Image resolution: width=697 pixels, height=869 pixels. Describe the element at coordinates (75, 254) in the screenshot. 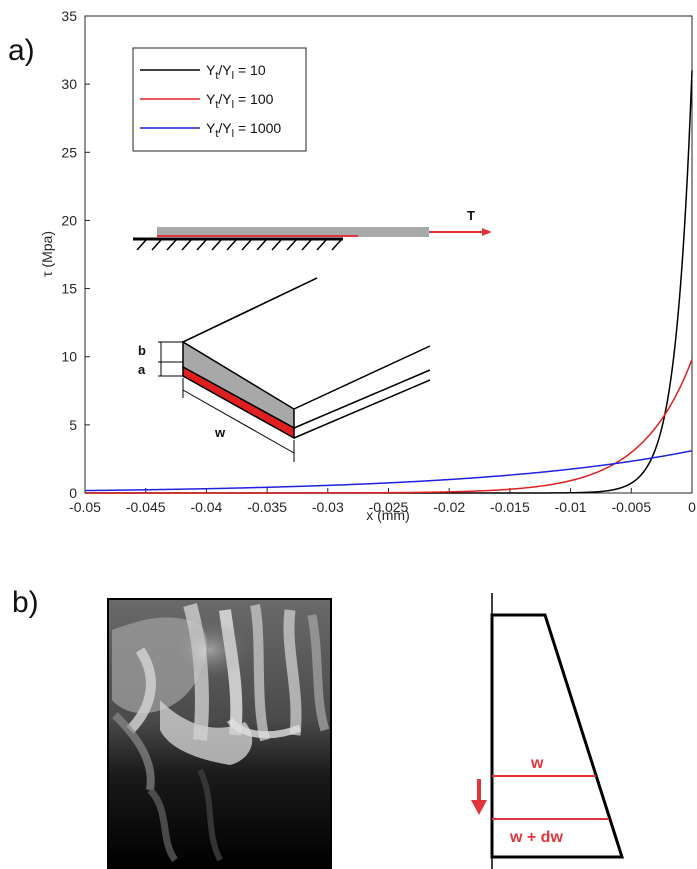

I see `y-axis: 0 5 10 15 20 25 30 35` at that location.